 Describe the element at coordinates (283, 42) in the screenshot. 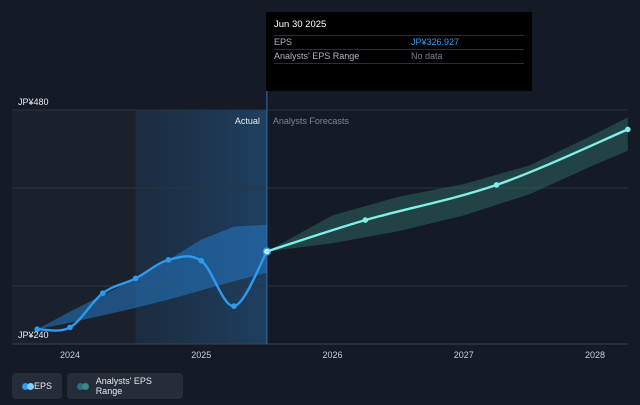

I see `tooltip-eps-label: EPS` at that location.